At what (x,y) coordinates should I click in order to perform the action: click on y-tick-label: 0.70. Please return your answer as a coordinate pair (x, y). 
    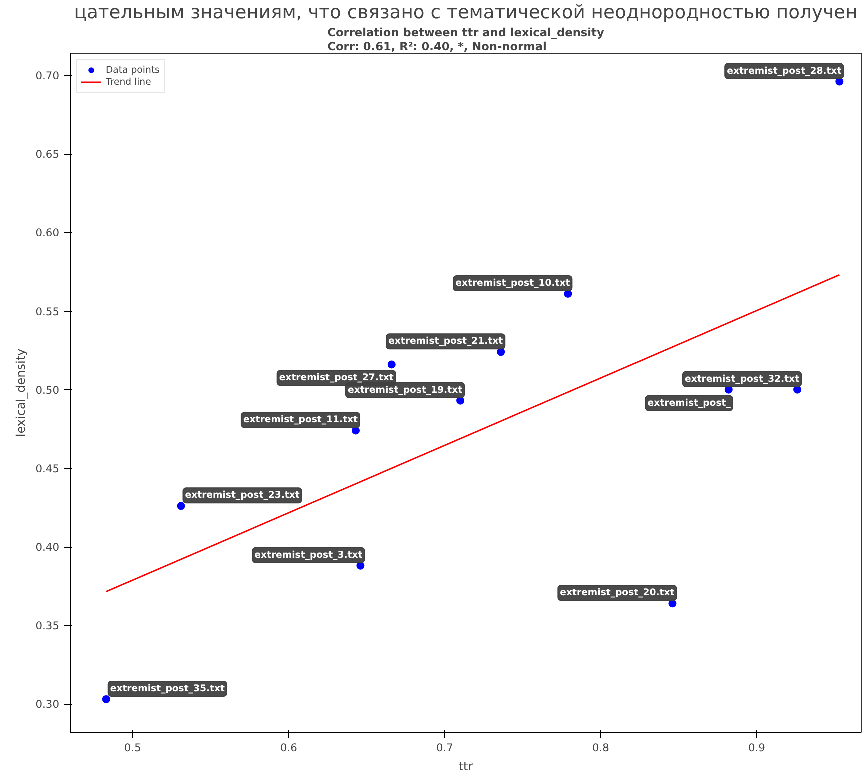
    Looking at the image, I should click on (48, 76).